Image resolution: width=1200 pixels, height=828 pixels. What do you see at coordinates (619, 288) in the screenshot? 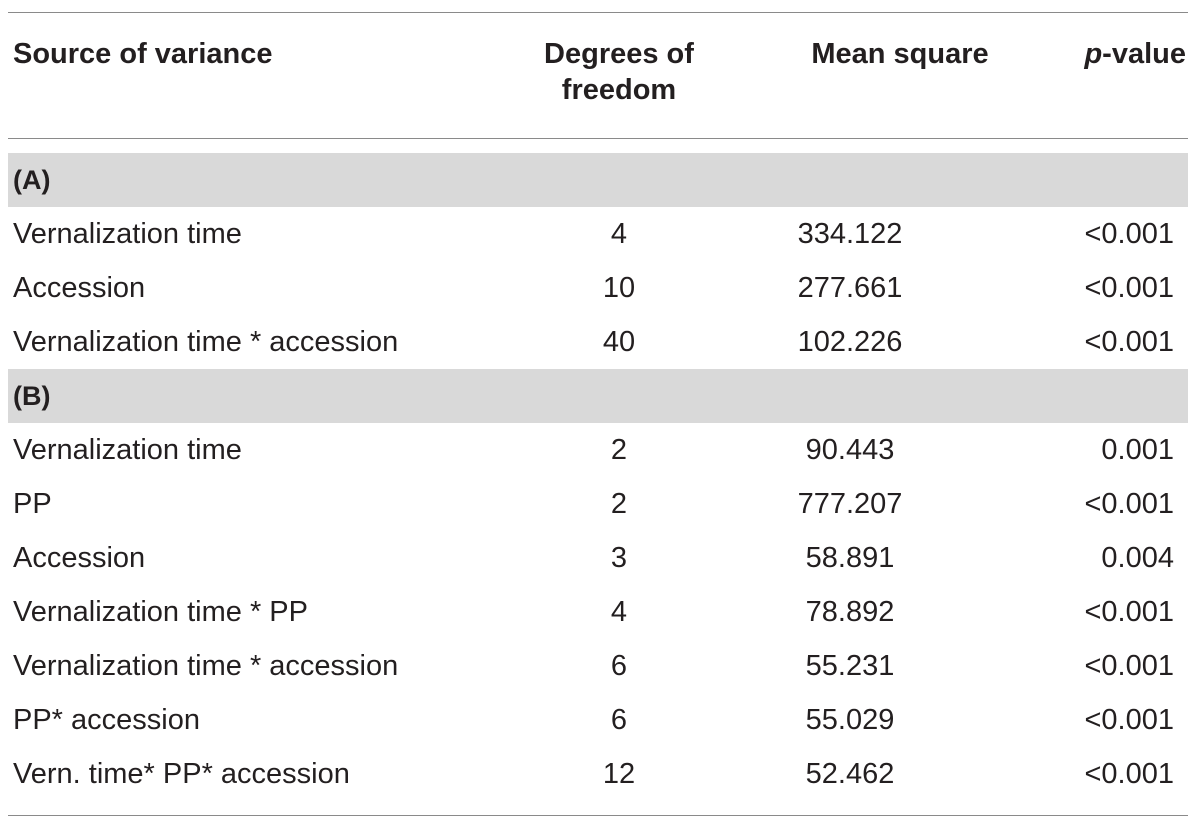
I see `cell-df: 10` at bounding box center [619, 288].